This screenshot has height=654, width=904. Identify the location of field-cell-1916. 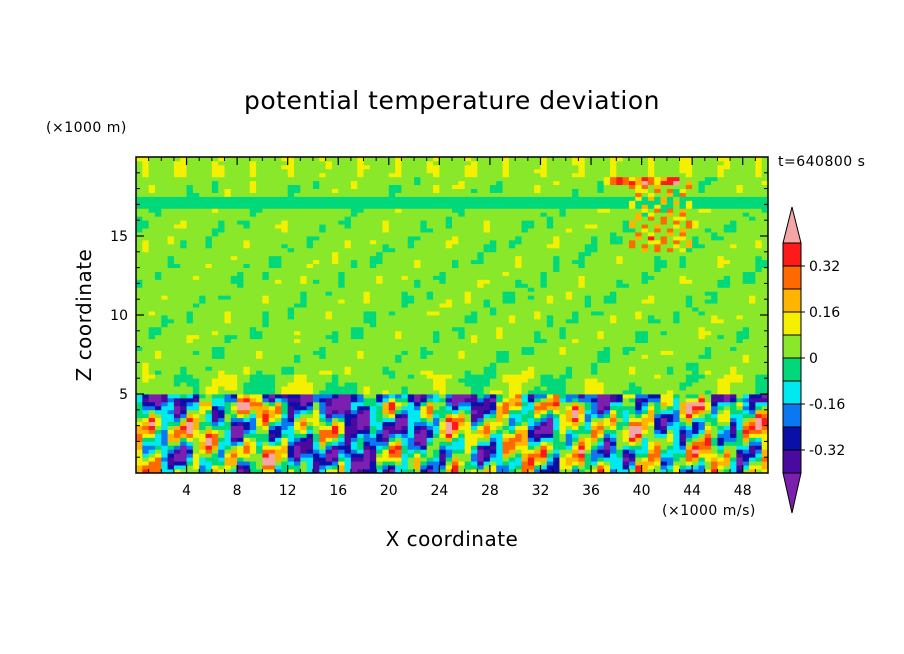
(240, 396).